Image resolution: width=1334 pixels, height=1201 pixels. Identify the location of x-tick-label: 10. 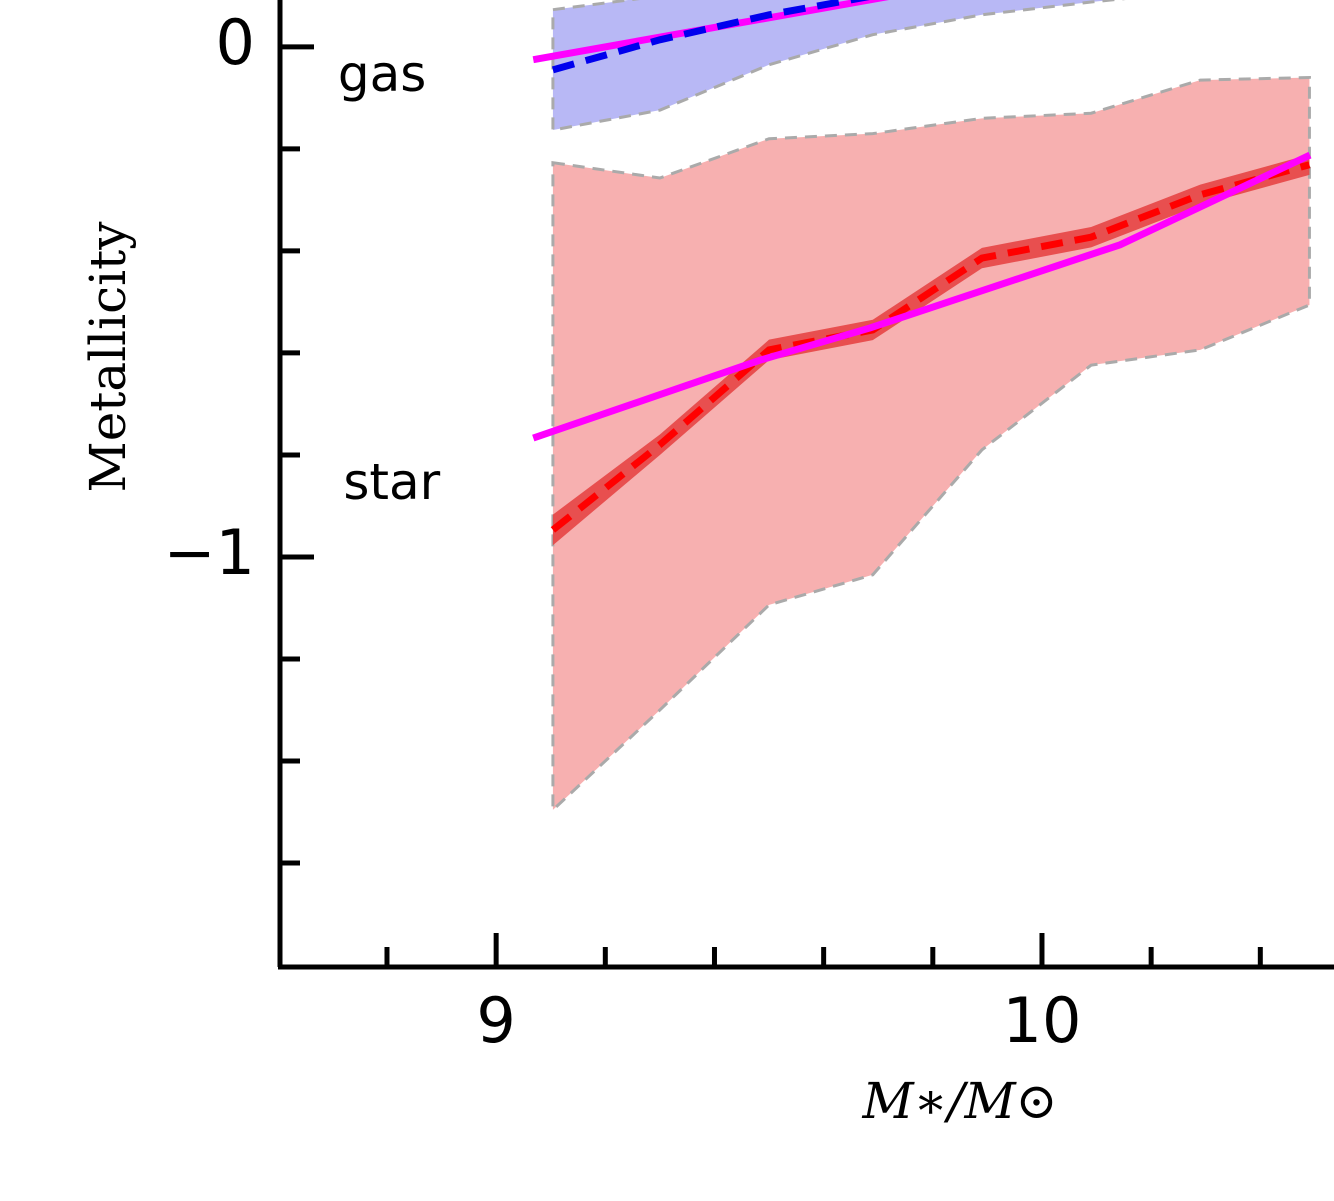
(1042, 1020).